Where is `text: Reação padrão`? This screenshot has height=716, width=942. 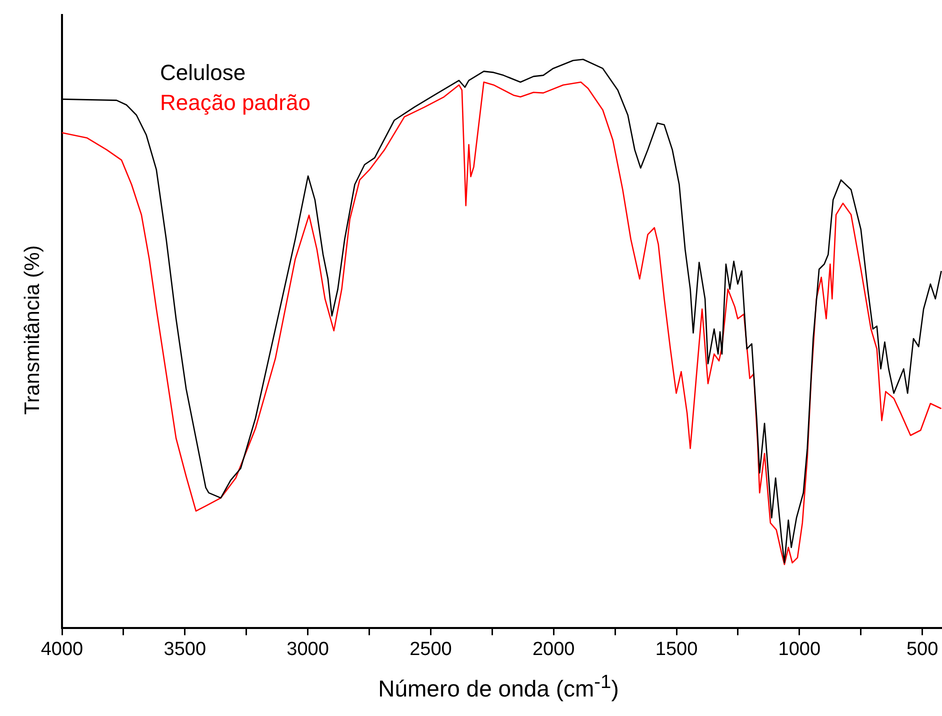
text: Reação padrão is located at coordinates (235, 103).